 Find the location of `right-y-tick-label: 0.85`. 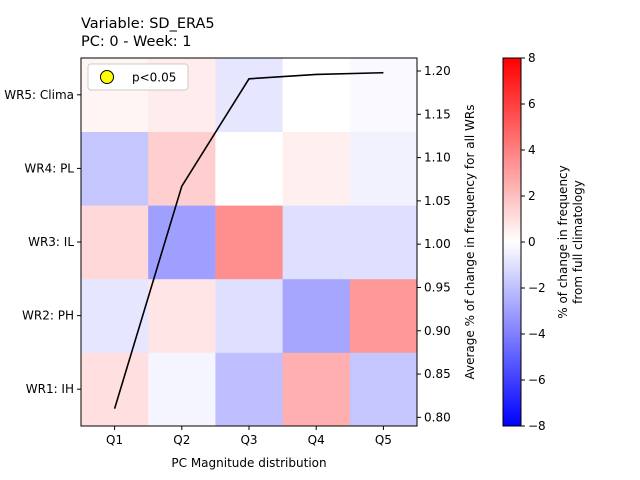

right-y-tick-label: 0.85 is located at coordinates (437, 374).